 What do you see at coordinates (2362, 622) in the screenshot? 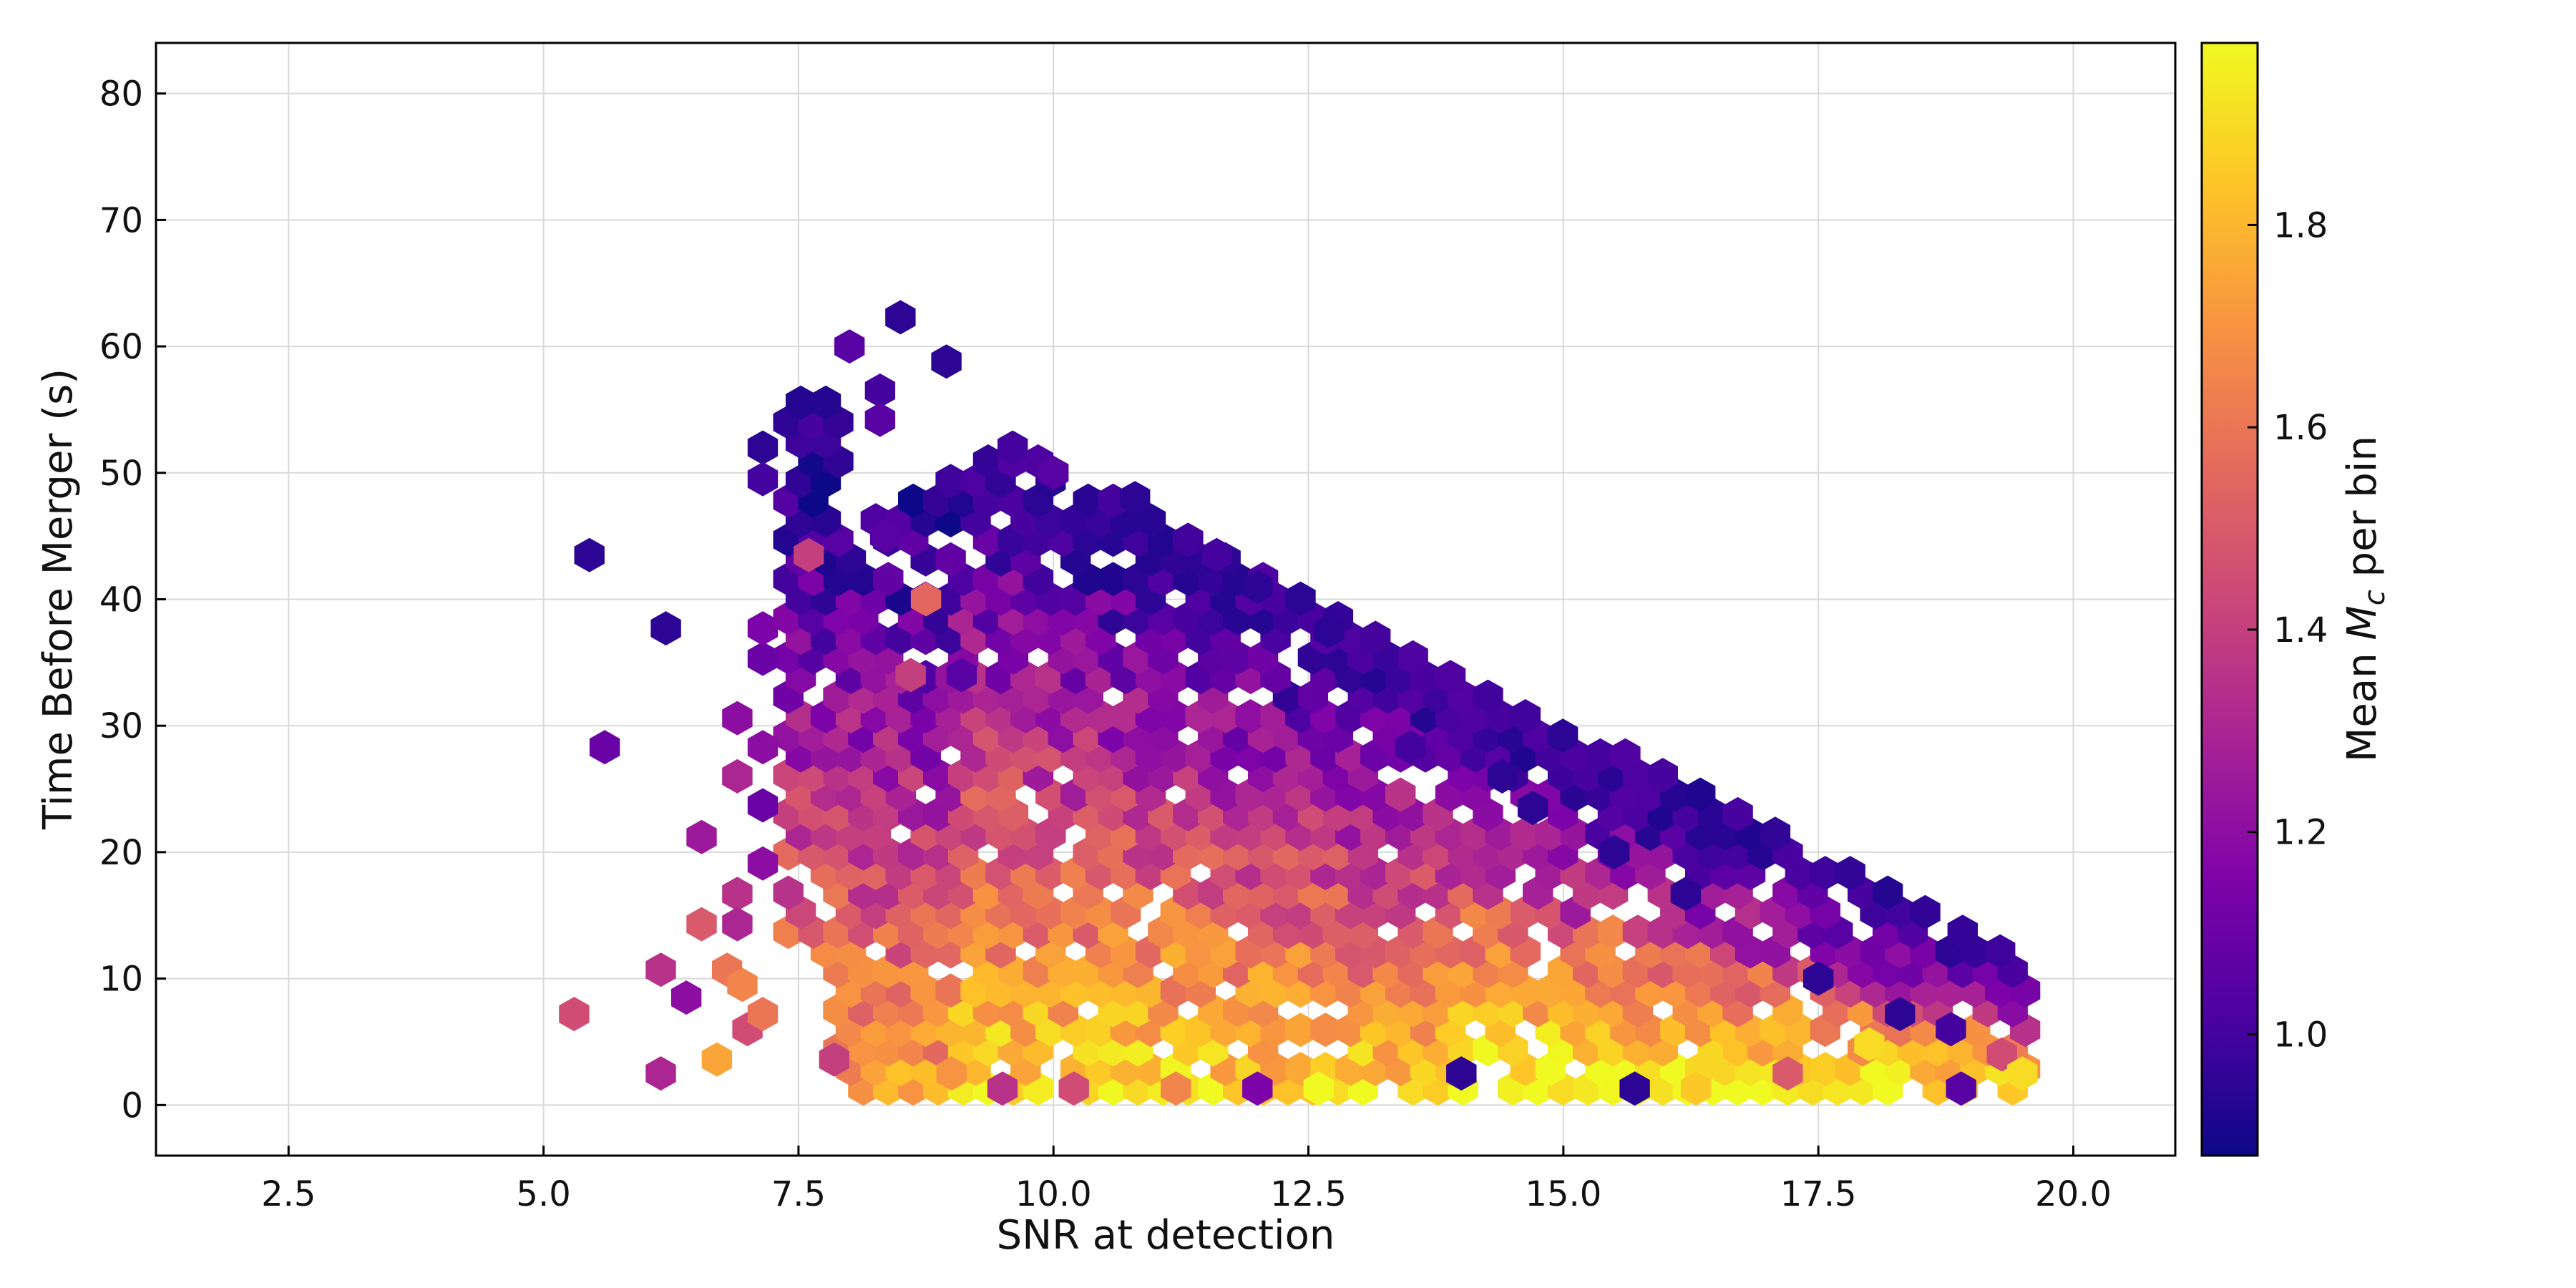
I see `colorbar-label-symbol: M` at bounding box center [2362, 622].